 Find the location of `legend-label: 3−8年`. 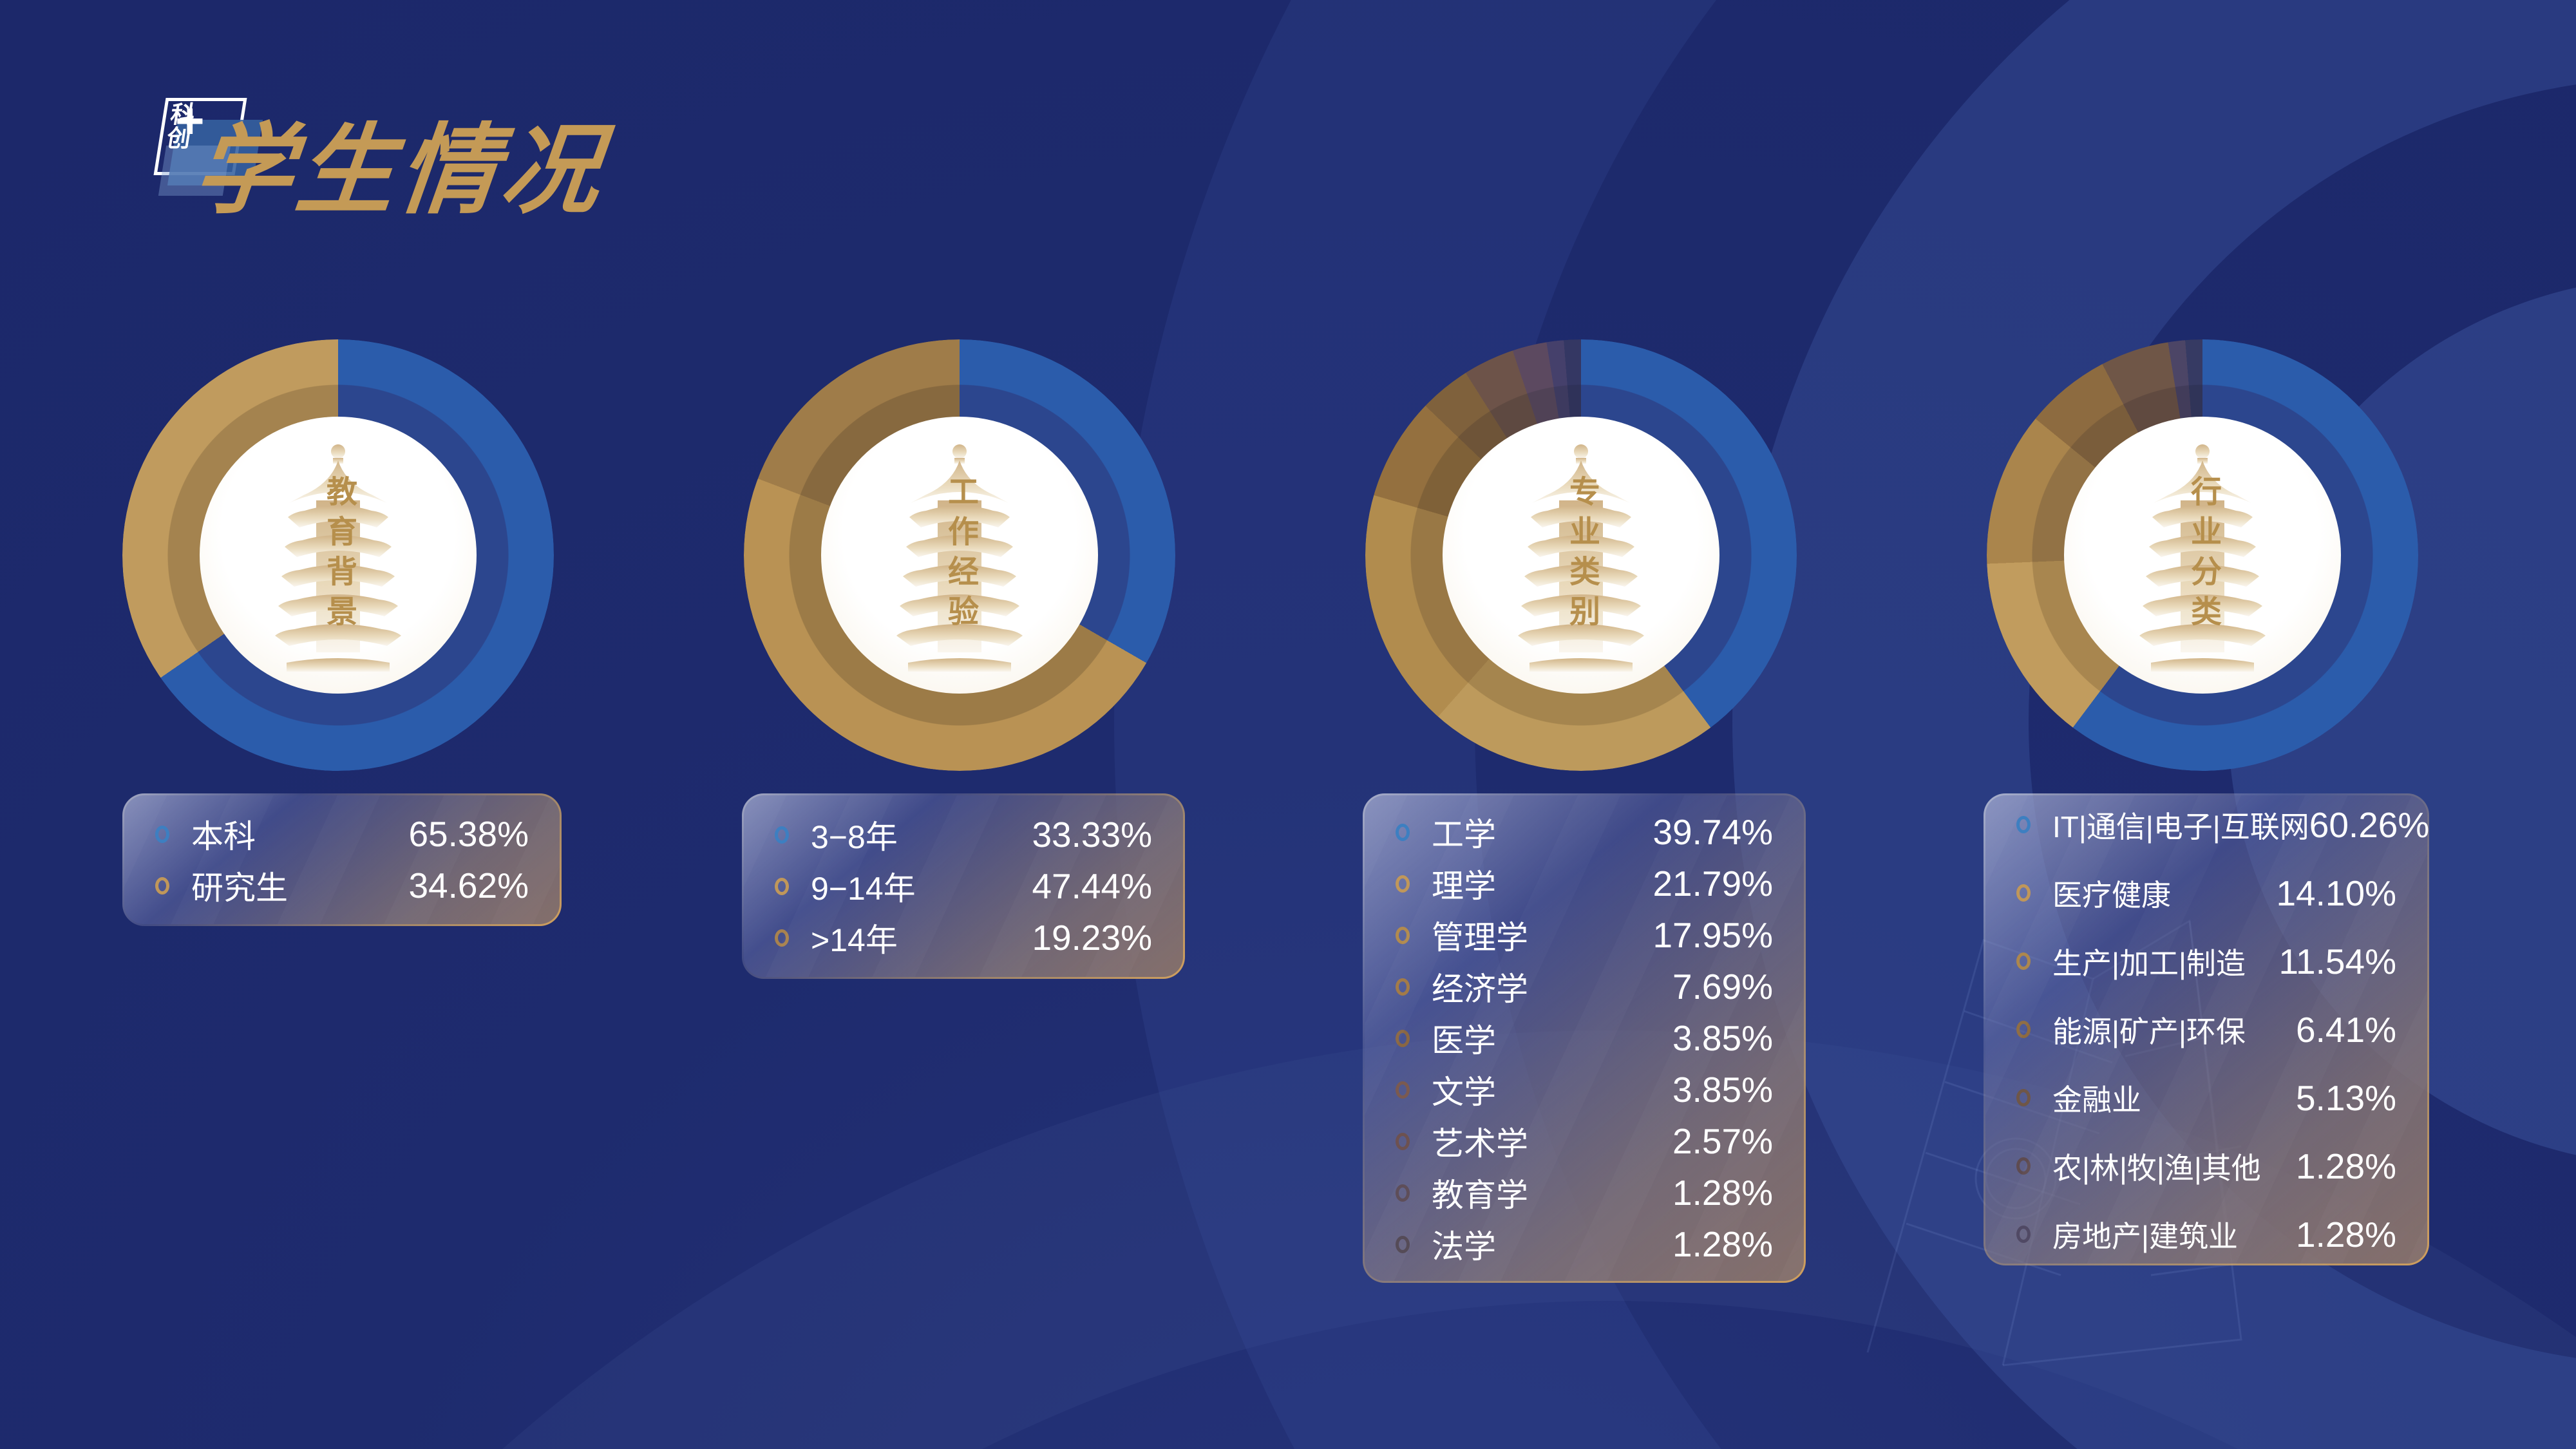

legend-label: 3−8年 is located at coordinates (854, 837).